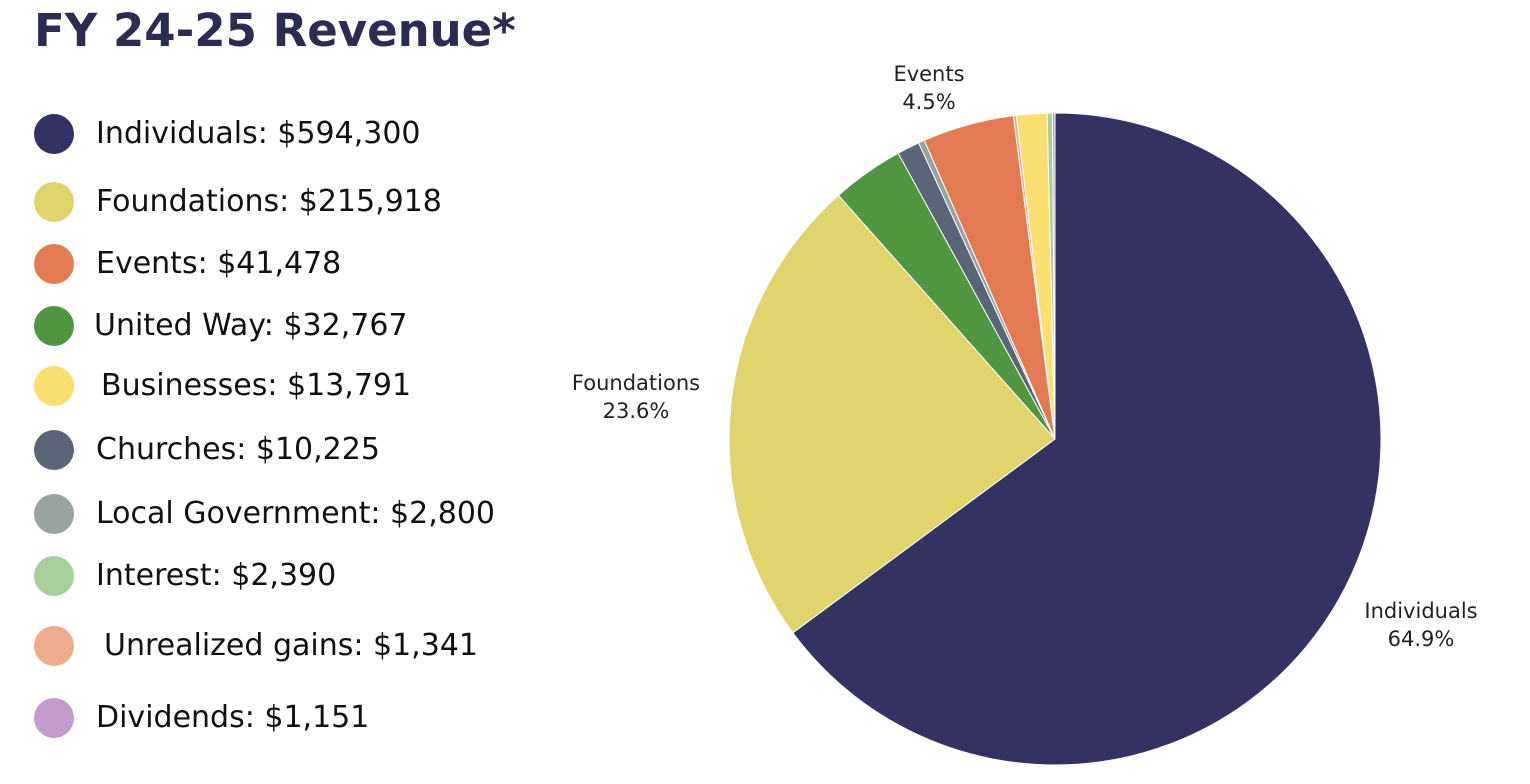 The width and height of the screenshot is (1530, 784). Describe the element at coordinates (54, 514) in the screenshot. I see `legend-swatch-local-government` at that location.